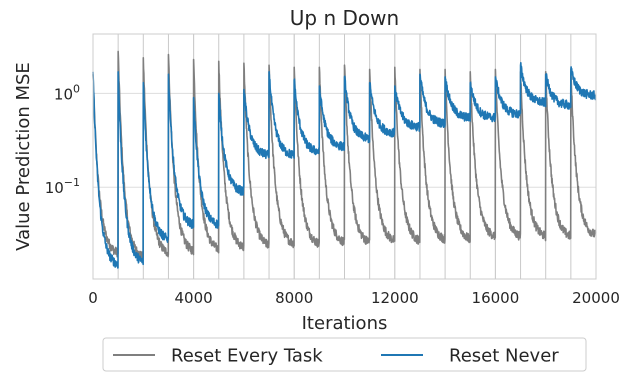 Image resolution: width=626 pixels, height=372 pixels. I want to click on y-tick-labels: 10⁰ 10⁻¹, so click(62, 139).